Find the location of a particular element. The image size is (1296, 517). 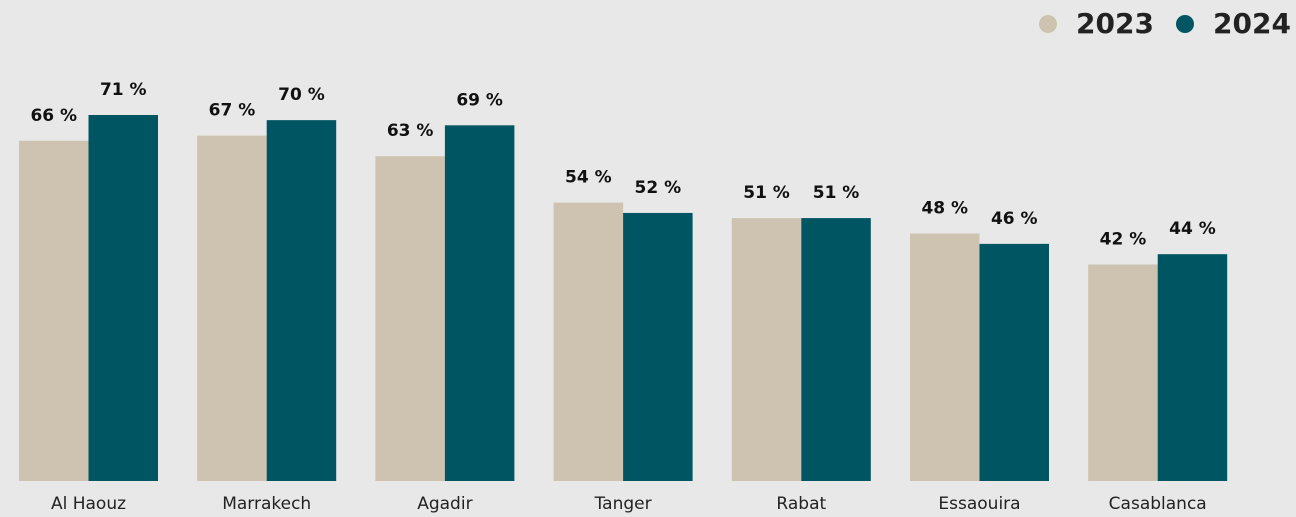

value-label: 48 % is located at coordinates (944, 209).